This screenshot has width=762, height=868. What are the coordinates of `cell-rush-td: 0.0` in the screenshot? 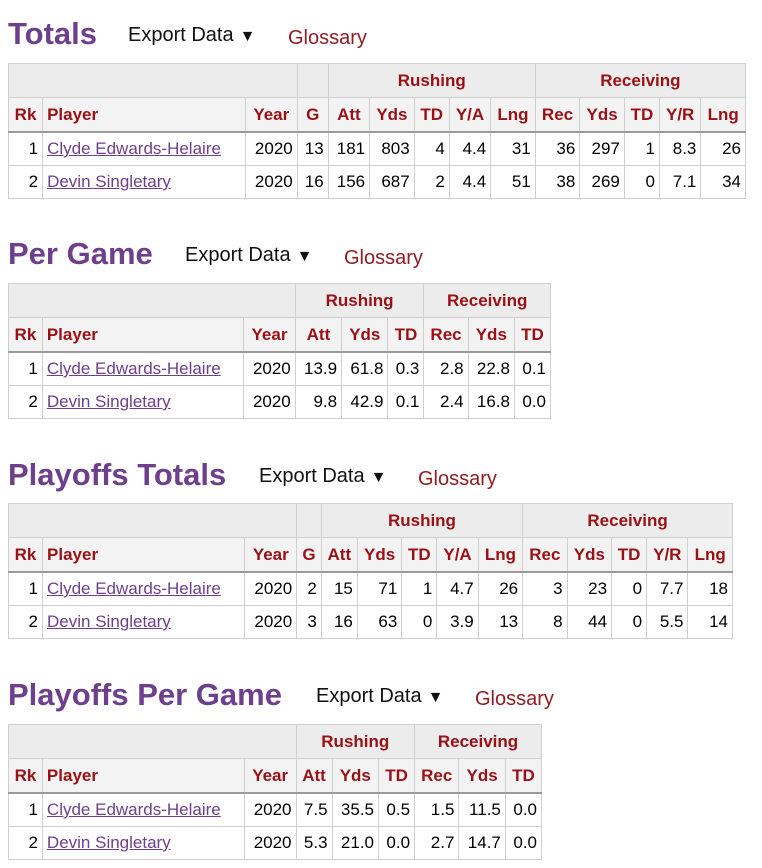 It's located at (397, 843).